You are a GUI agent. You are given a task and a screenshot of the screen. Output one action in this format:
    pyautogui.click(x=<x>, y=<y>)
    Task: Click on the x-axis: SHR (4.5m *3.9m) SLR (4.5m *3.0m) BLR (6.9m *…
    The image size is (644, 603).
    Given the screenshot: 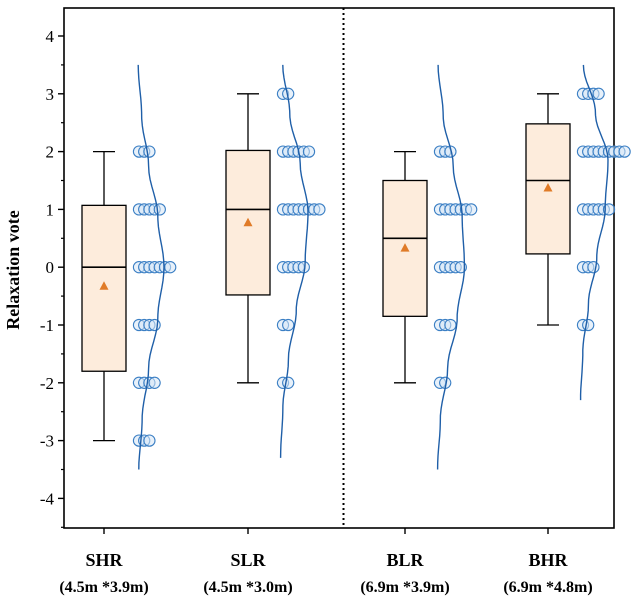 What is the action you would take?
    pyautogui.click(x=326, y=562)
    